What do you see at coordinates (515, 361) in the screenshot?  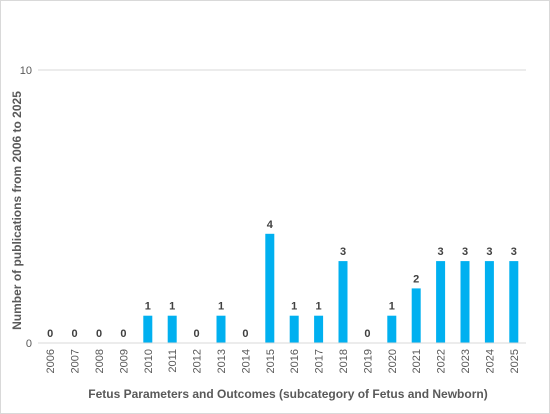 I see `x-tick-label-2025: 2025` at bounding box center [515, 361].